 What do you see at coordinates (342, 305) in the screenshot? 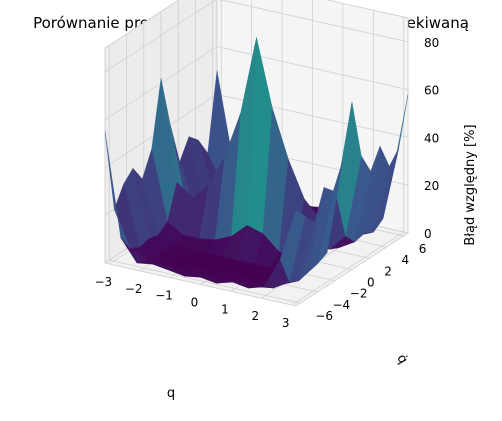
I see `y-tick-label: −4` at bounding box center [342, 305].